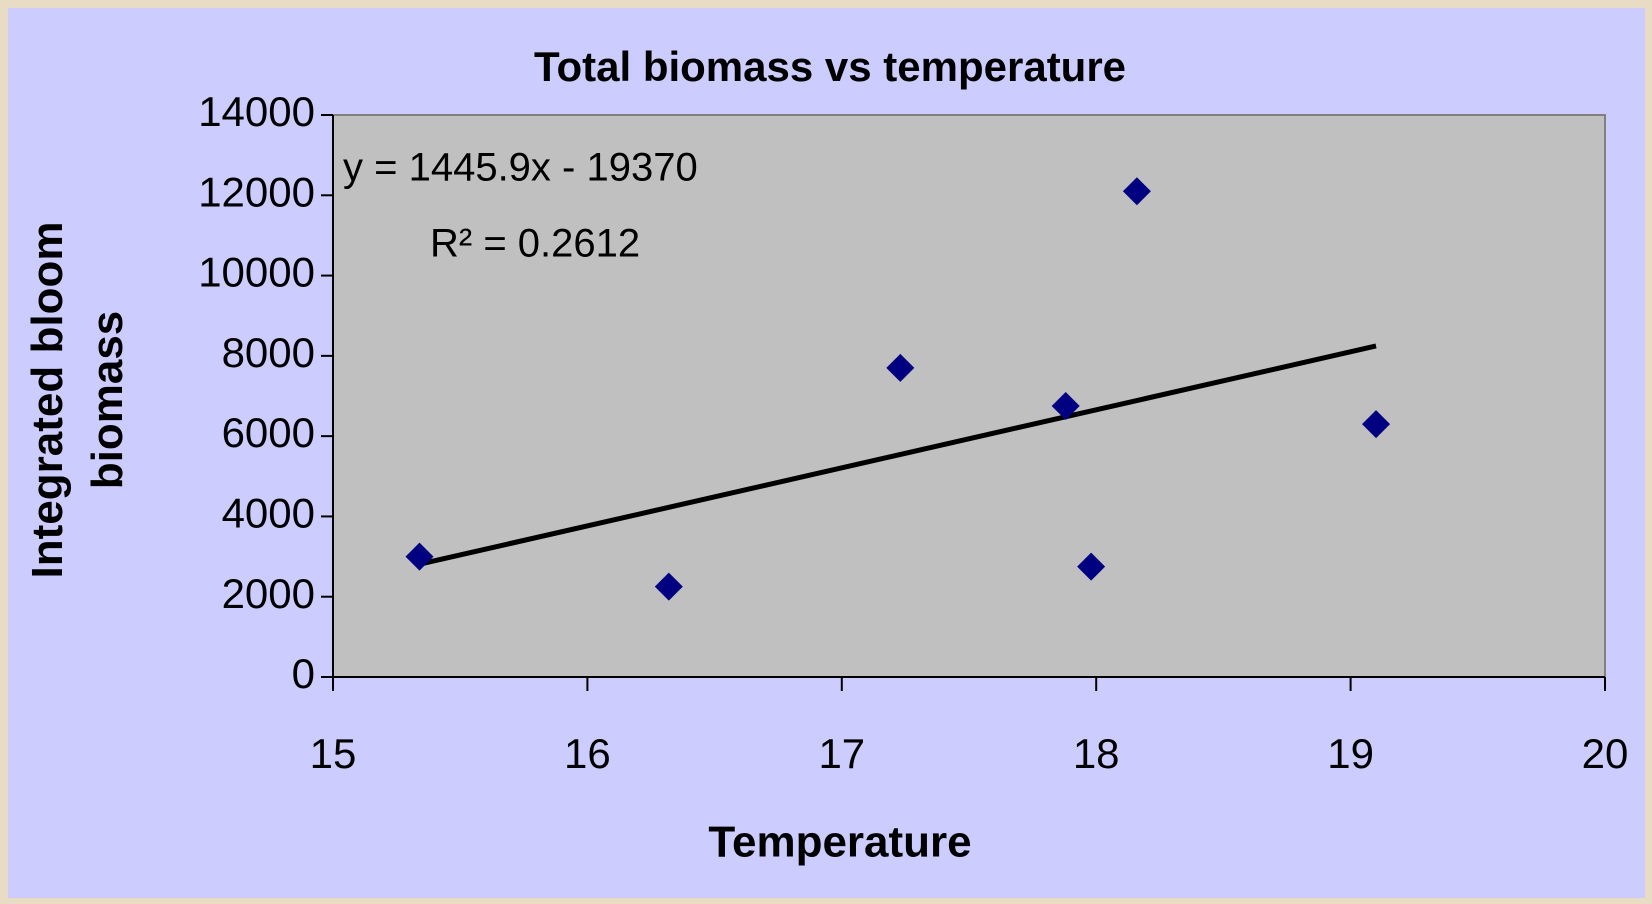 The image size is (1652, 904). I want to click on y-tick-label: 8000, so click(268, 352).